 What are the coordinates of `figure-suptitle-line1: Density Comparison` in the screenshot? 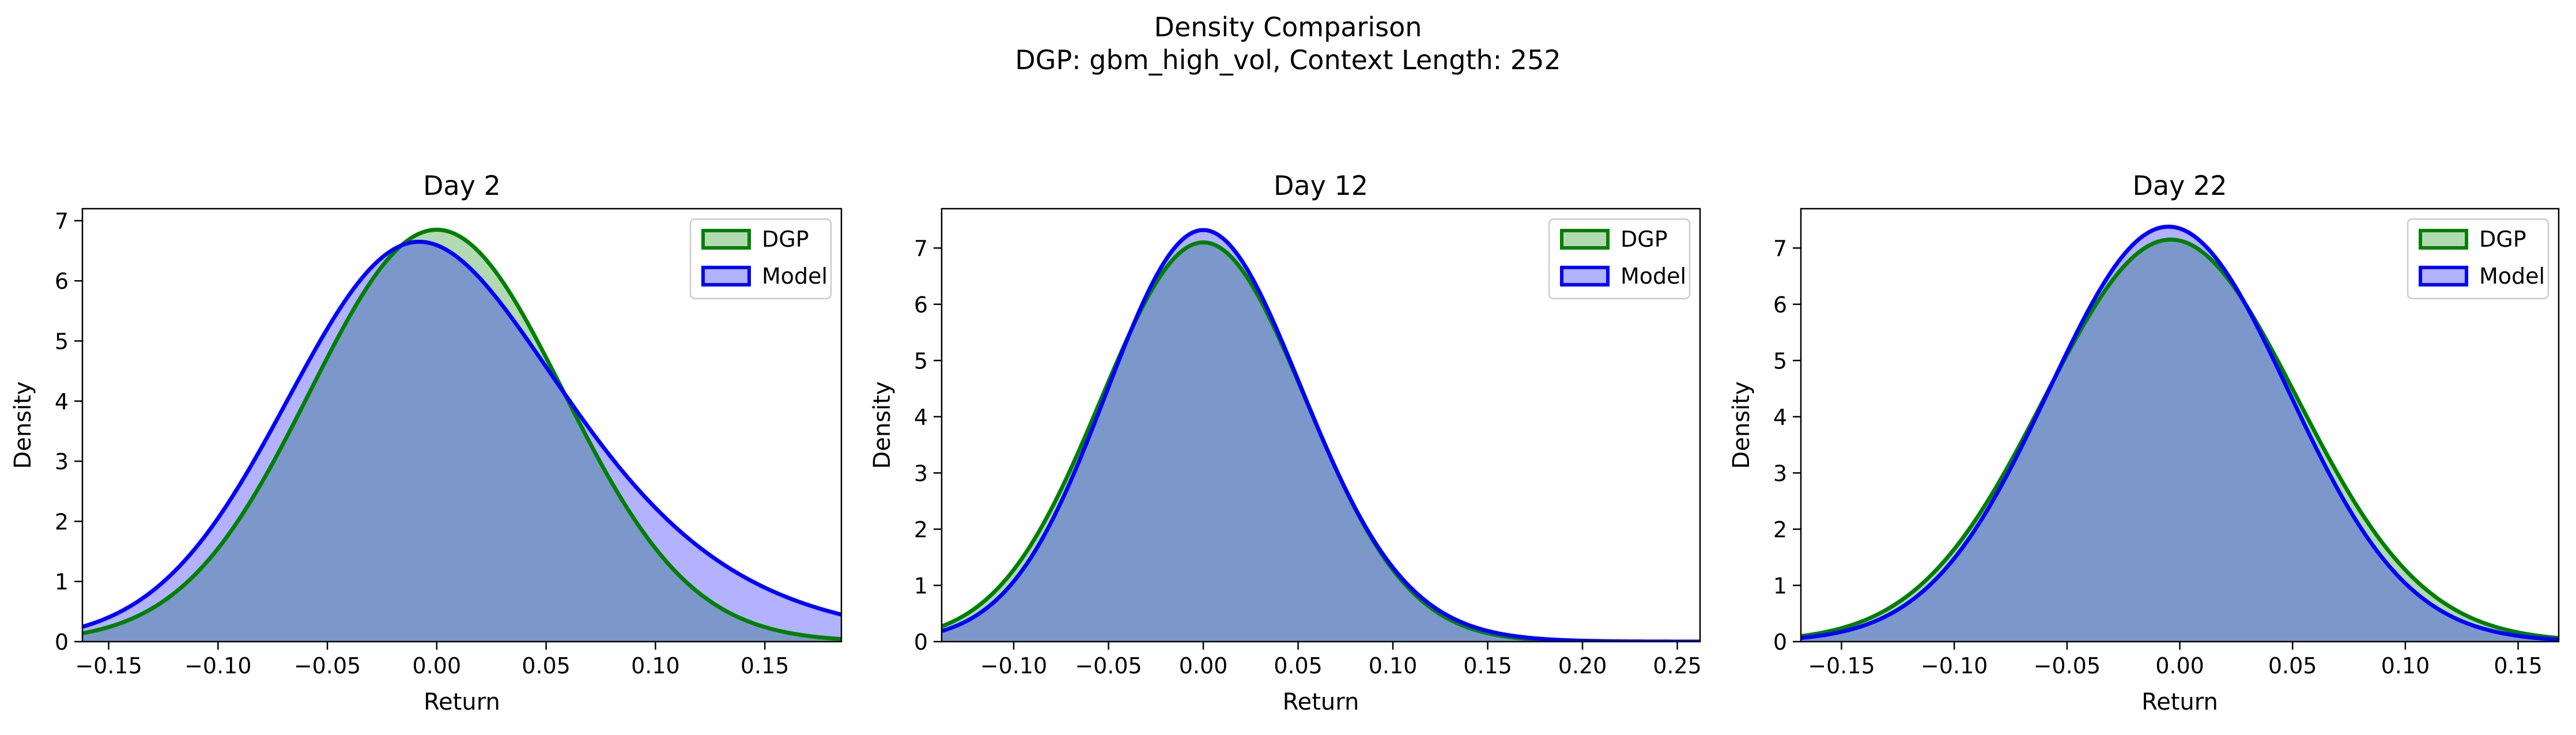 It's located at (1288, 27).